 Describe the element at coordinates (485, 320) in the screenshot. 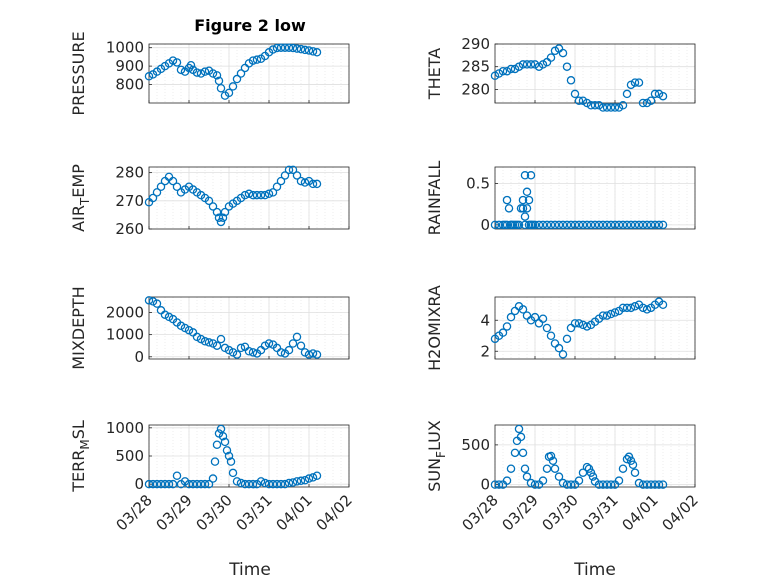

I see `y-tick-label: 4` at that location.